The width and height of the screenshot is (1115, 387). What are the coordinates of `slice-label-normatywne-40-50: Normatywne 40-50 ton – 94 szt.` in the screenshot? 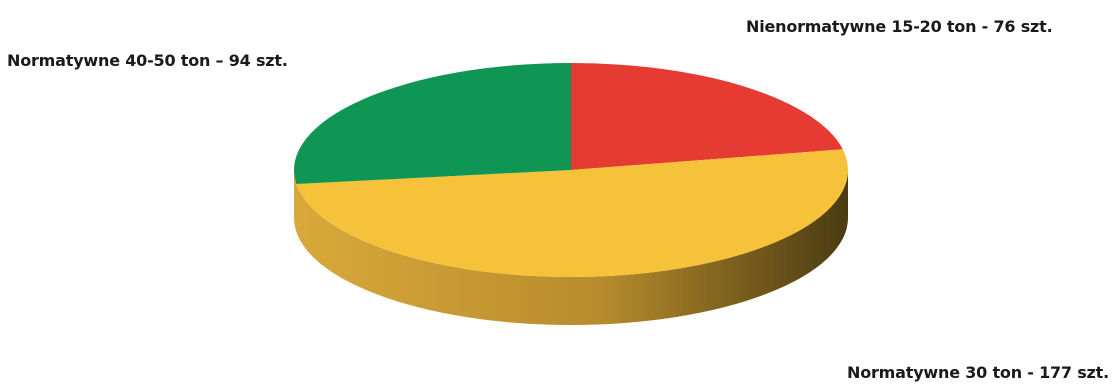 It's located at (147, 60).